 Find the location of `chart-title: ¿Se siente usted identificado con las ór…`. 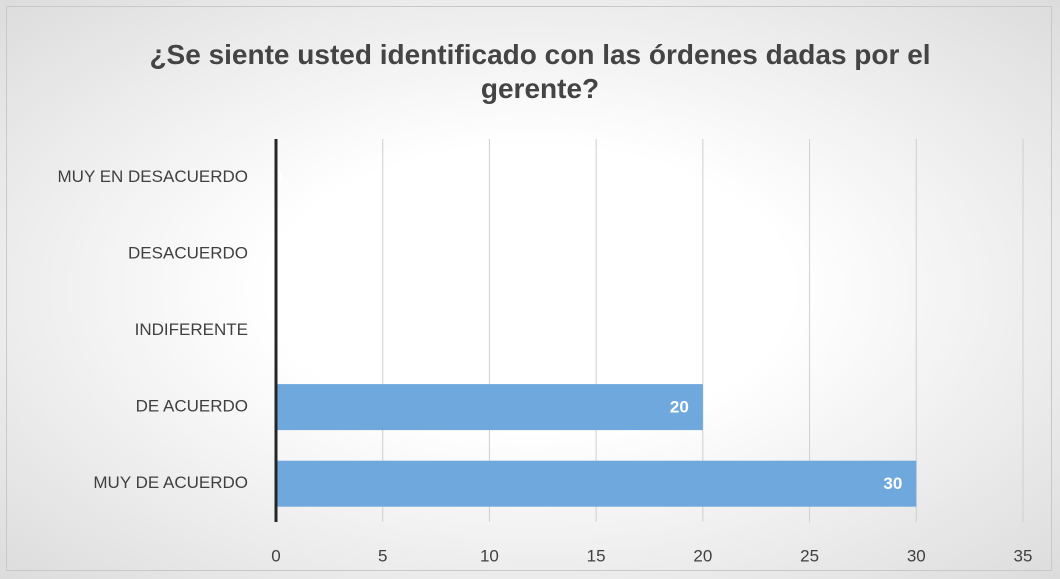

chart-title: ¿Se siente usted identificado con las ór… is located at coordinates (540, 71).